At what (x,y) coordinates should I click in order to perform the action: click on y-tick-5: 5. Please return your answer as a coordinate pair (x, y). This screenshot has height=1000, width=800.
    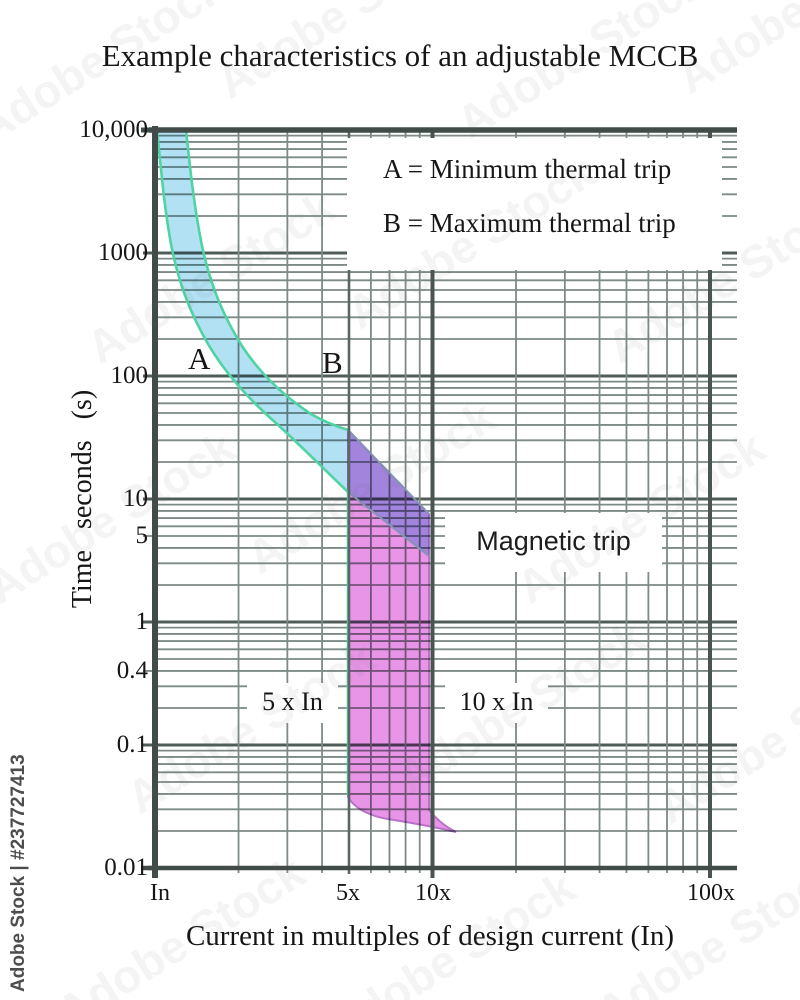
    Looking at the image, I should click on (142, 535).